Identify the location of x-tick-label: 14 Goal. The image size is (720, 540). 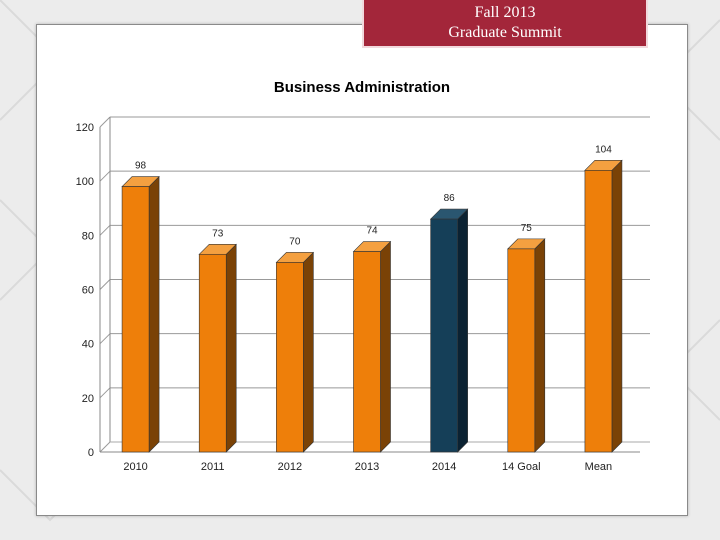
(521, 467).